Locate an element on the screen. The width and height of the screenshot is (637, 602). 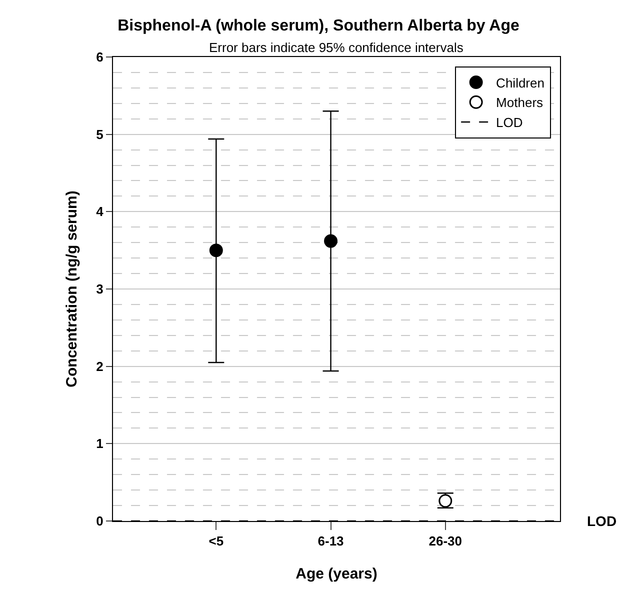
chart-subtitle: Error bars indicate 95% confidence intervals is located at coordinates (336, 47).